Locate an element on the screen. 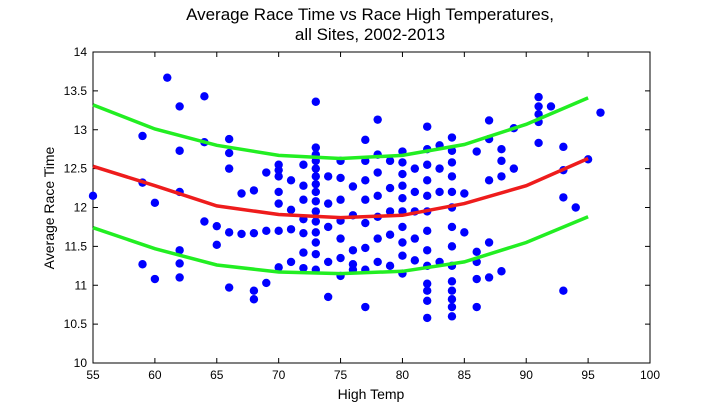 Image resolution: width=717 pixels, height=409 pixels. y-tick-label: 11.5 is located at coordinates (76, 246).